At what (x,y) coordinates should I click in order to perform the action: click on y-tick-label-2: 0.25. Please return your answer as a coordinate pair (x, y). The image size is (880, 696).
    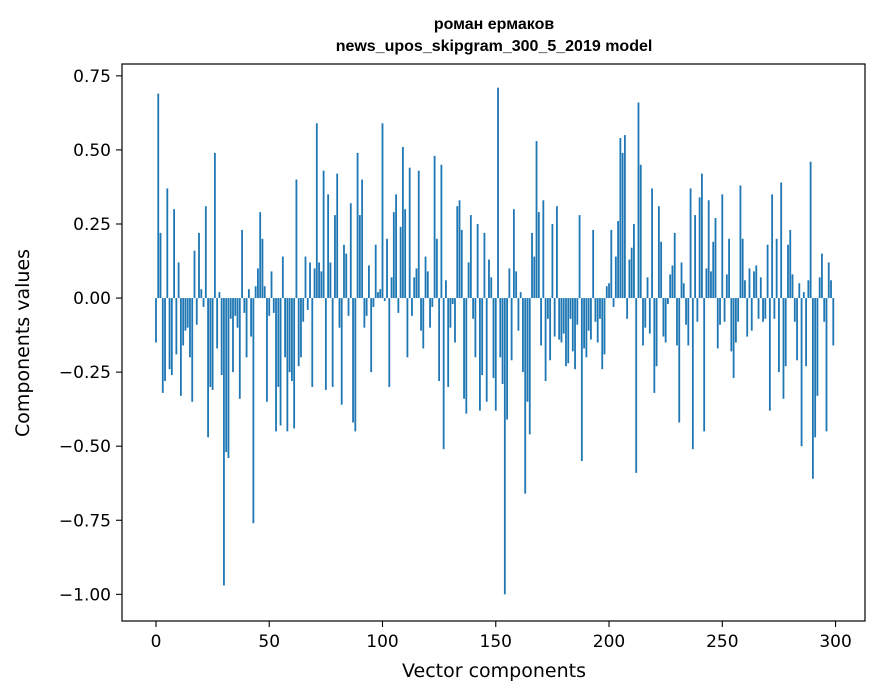
    Looking at the image, I should click on (92, 225).